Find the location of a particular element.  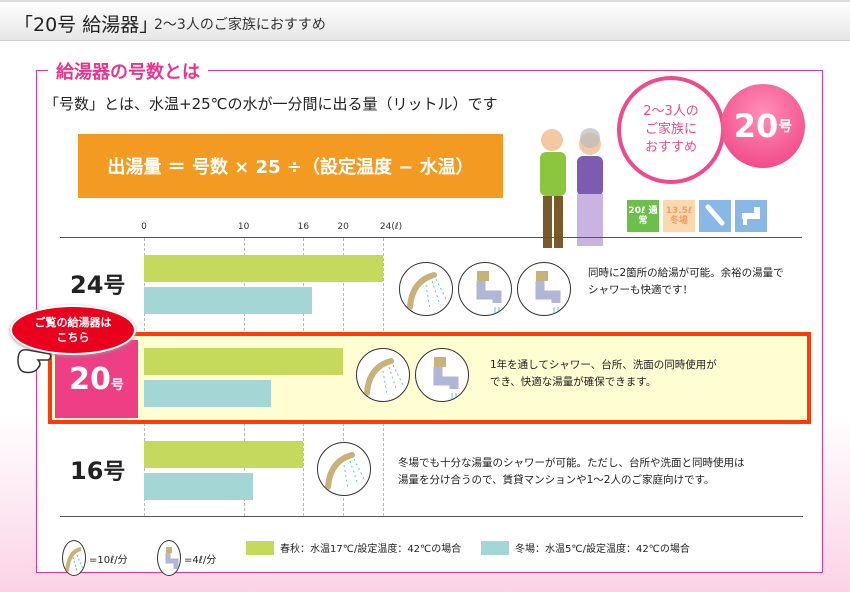

axis-tick-label: 10 is located at coordinates (243, 227).